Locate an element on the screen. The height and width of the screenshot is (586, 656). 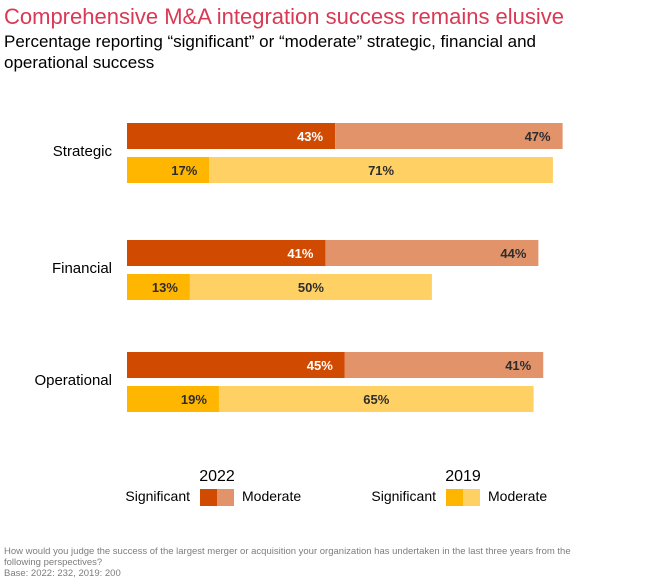
bar-2019-moderate-strategic is located at coordinates (381, 170).